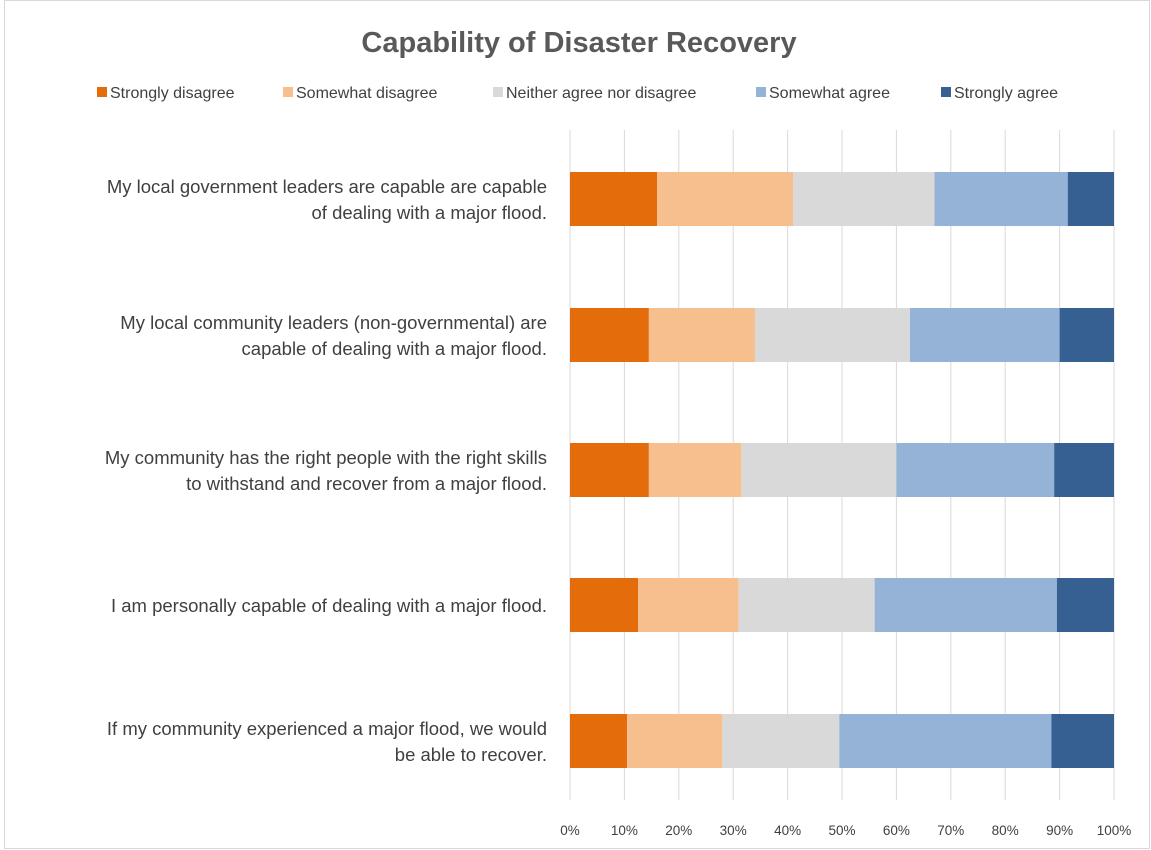 This screenshot has height=850, width=1151. Describe the element at coordinates (471, 754) in the screenshot. I see `category-label: be able to recover.` at that location.